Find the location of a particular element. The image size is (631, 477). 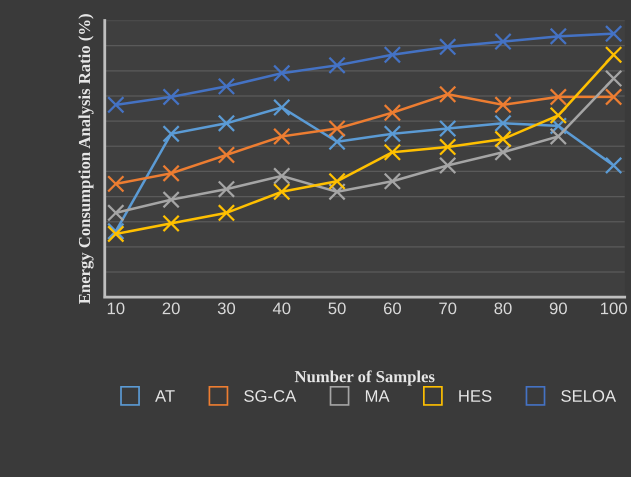

x-tick-label: 50 is located at coordinates (337, 308).